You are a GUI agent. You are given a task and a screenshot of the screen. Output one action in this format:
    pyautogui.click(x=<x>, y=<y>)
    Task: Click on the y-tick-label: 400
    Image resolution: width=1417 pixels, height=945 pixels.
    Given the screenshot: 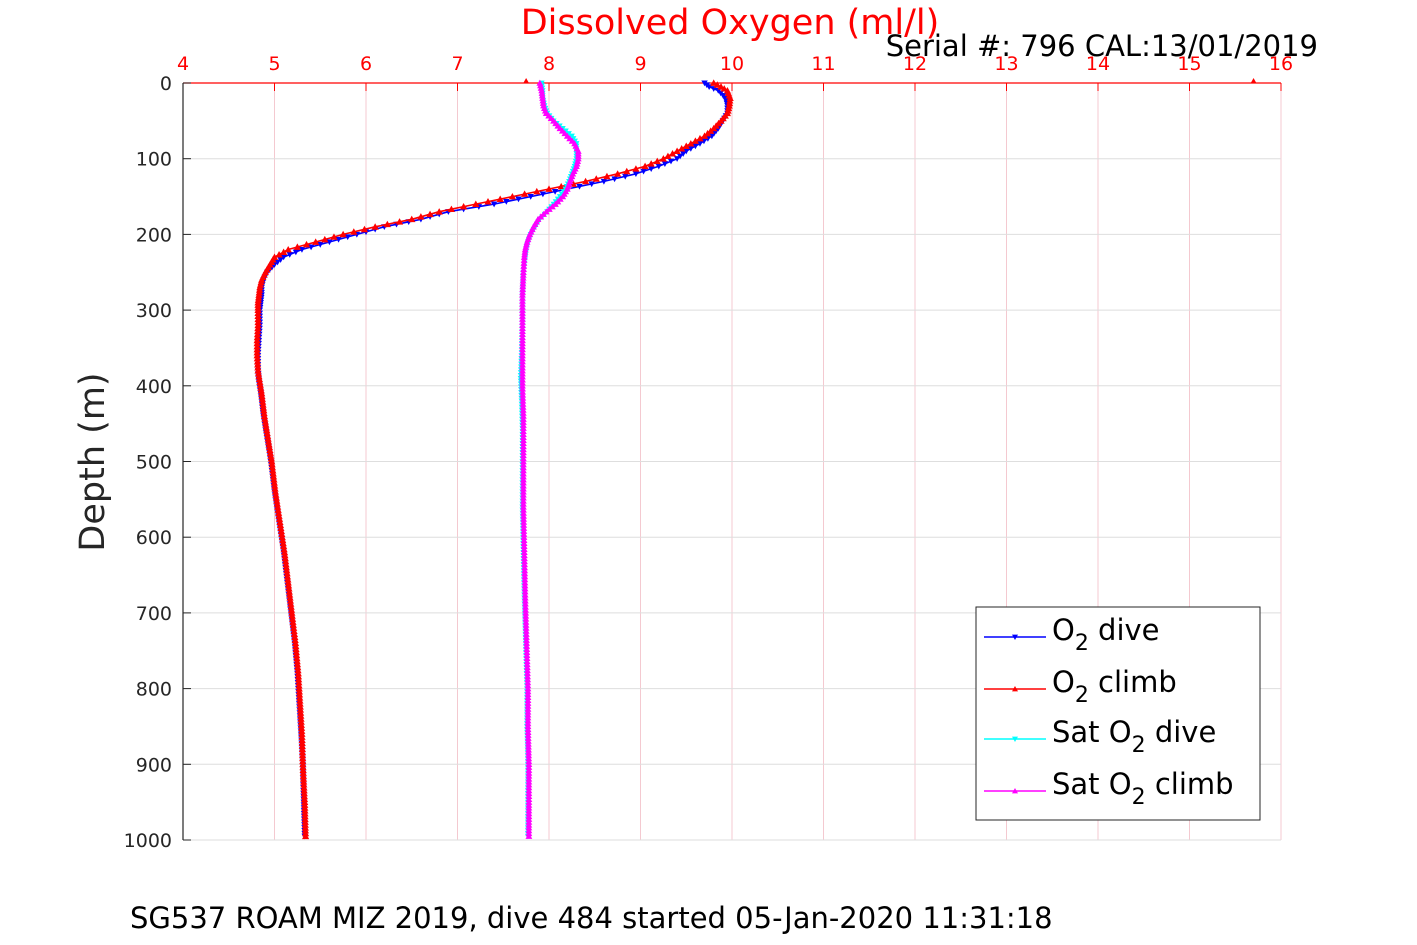 What is the action you would take?
    pyautogui.click(x=154, y=387)
    